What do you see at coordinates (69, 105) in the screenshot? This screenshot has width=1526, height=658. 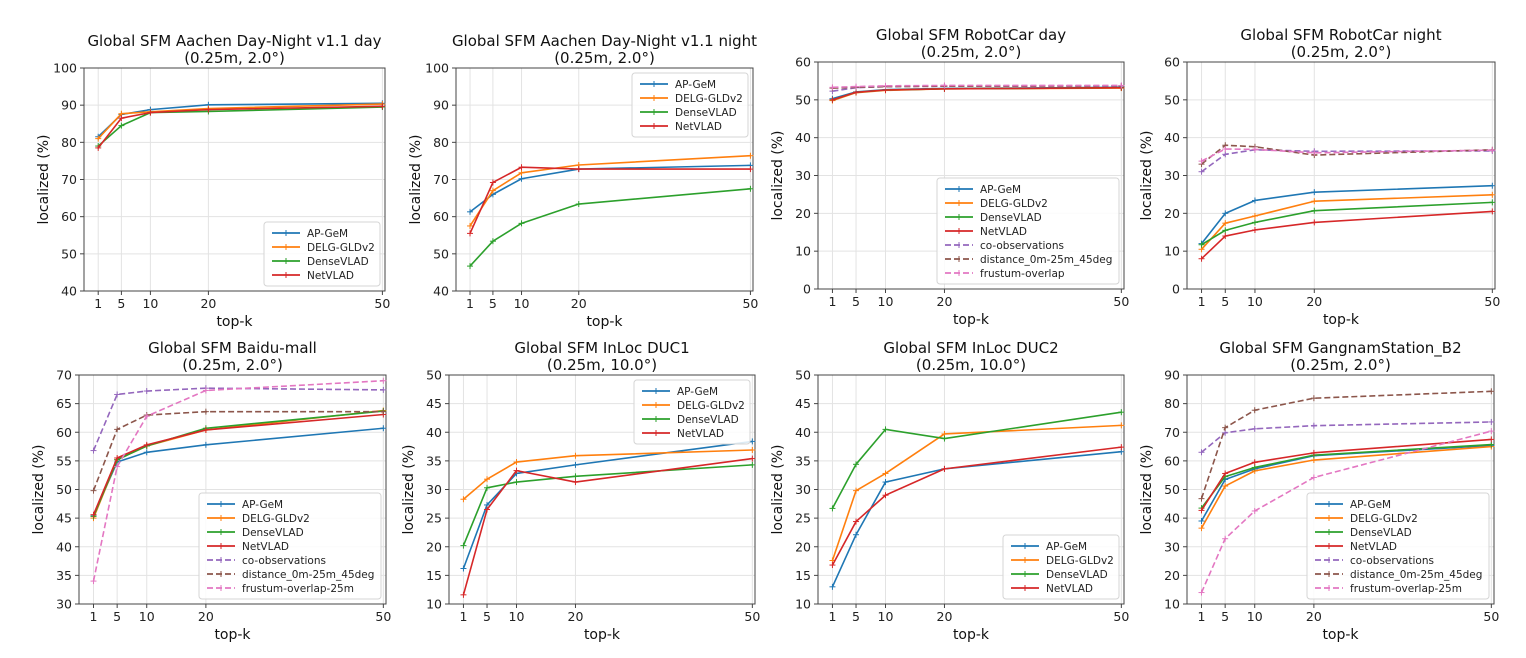 I see `y-tick-label: 90` at bounding box center [69, 105].